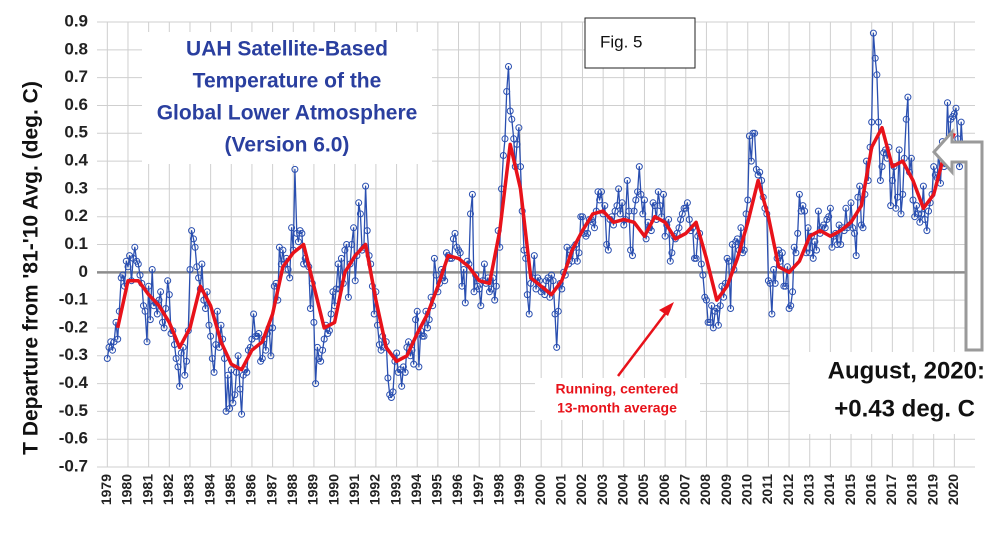 The width and height of the screenshot is (1000, 540). Describe the element at coordinates (617, 399) in the screenshot. I see `annotation-box` at that location.